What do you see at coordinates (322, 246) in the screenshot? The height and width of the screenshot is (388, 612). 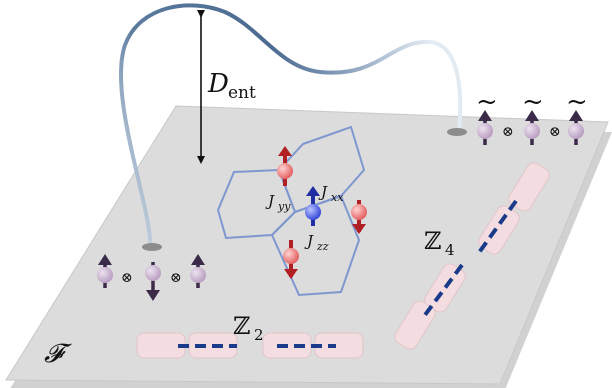 I see `svg-text: zz` at bounding box center [322, 246].